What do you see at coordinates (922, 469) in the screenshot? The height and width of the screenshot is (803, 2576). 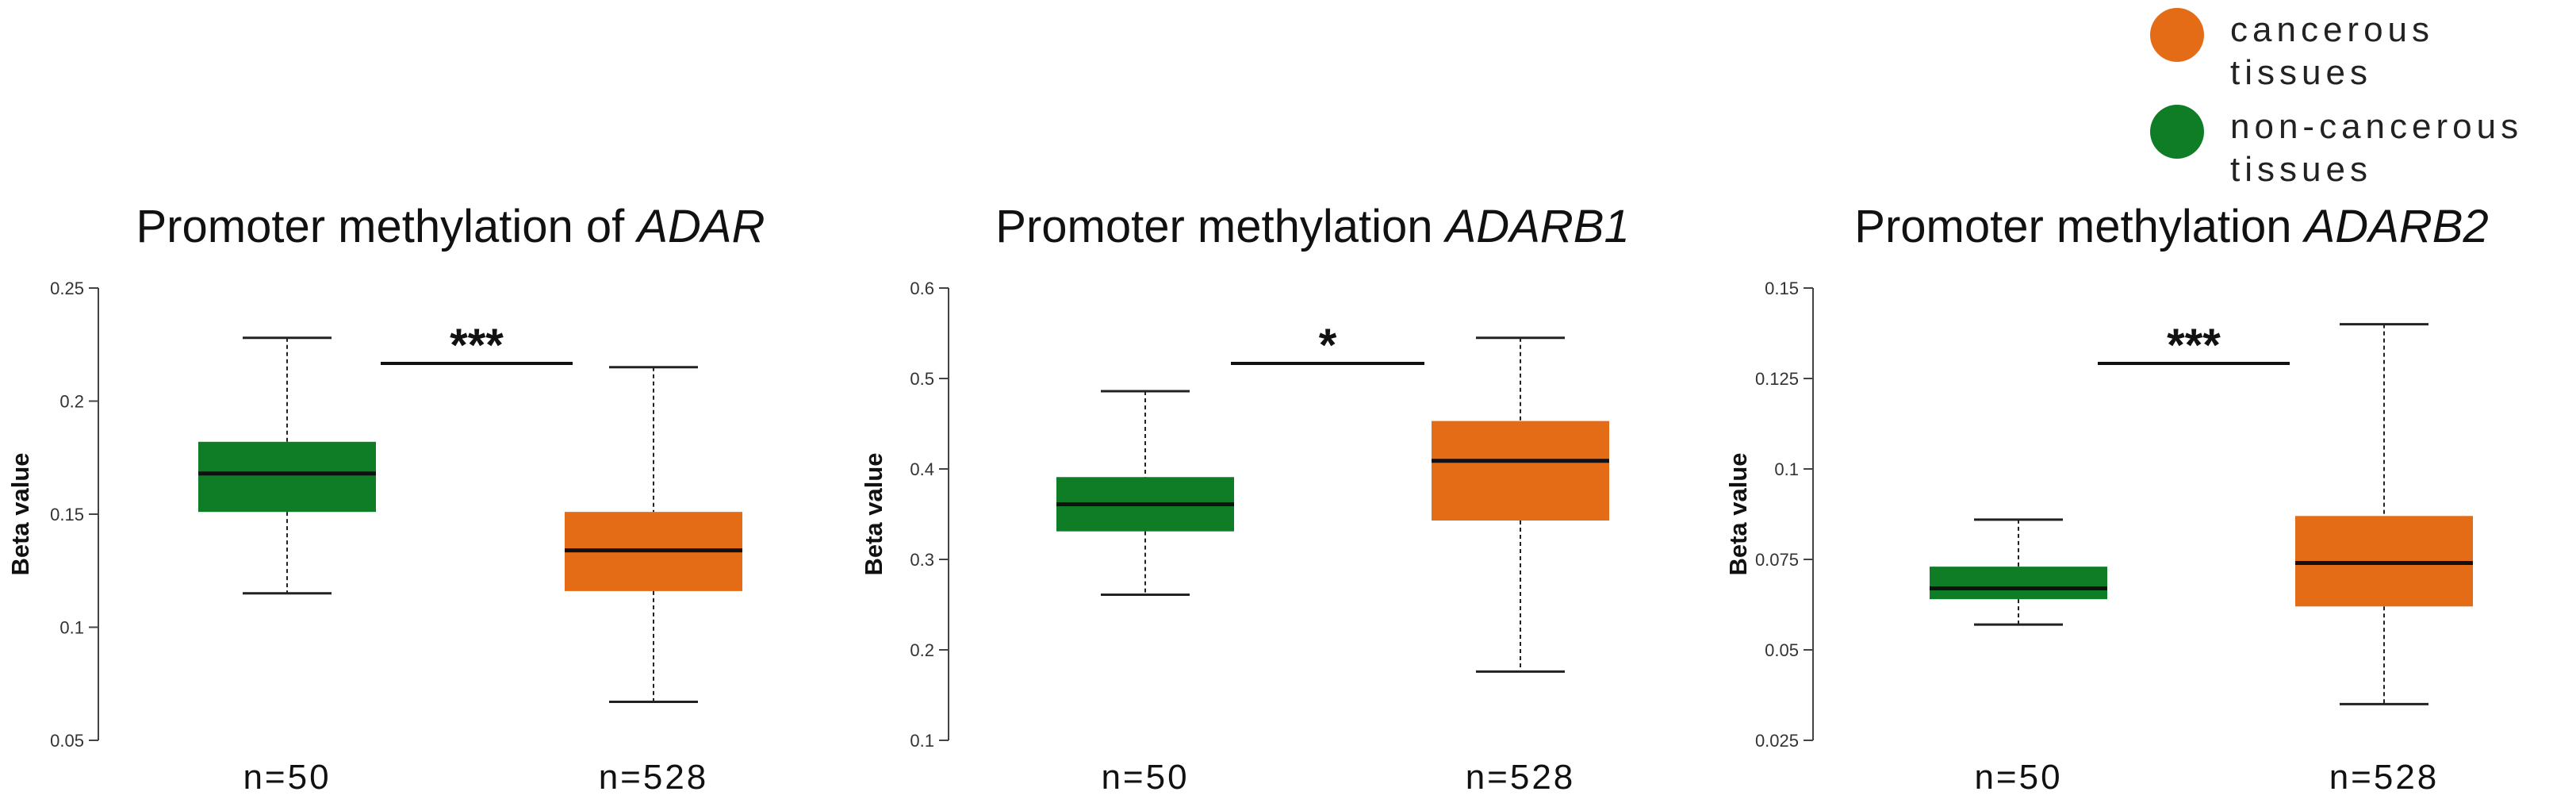 I see `y-tick-label: 0.4` at bounding box center [922, 469].